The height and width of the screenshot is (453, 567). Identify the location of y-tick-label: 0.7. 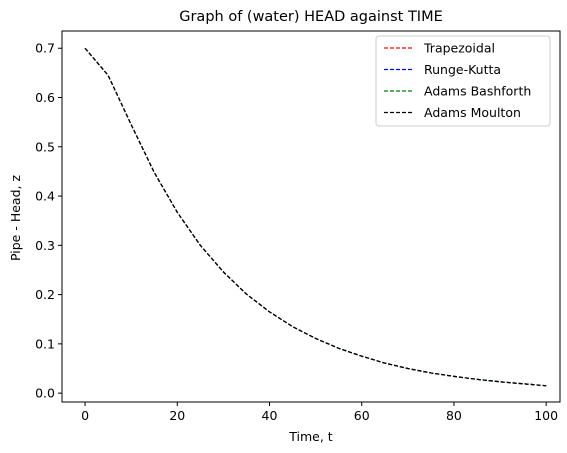
(45, 48).